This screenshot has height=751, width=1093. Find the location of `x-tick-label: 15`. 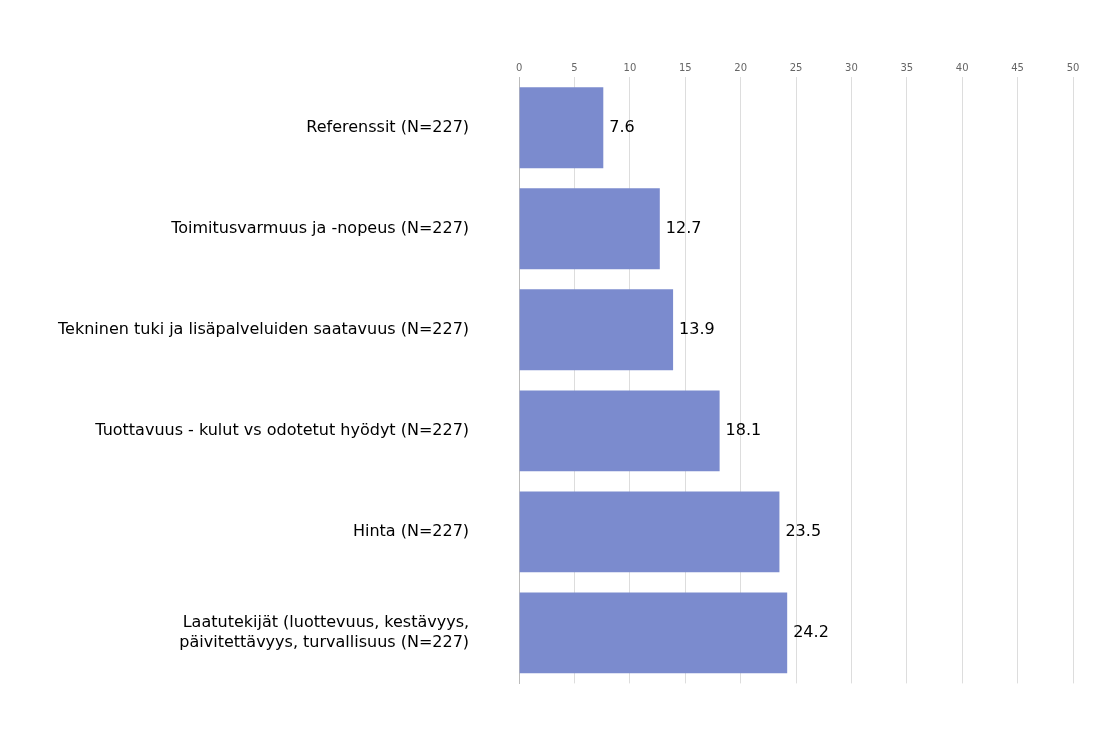

x-tick-label: 15 is located at coordinates (685, 67).